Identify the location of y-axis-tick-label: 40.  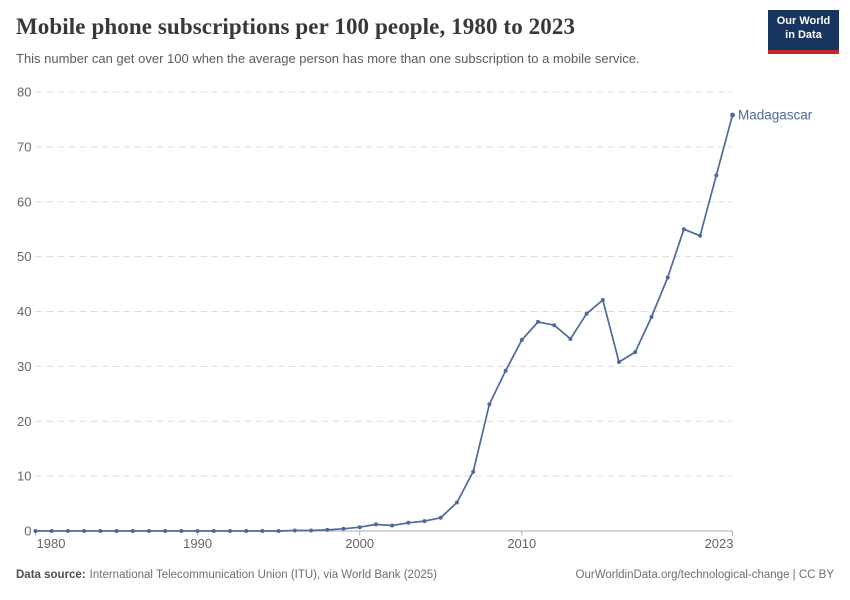
(24, 311).